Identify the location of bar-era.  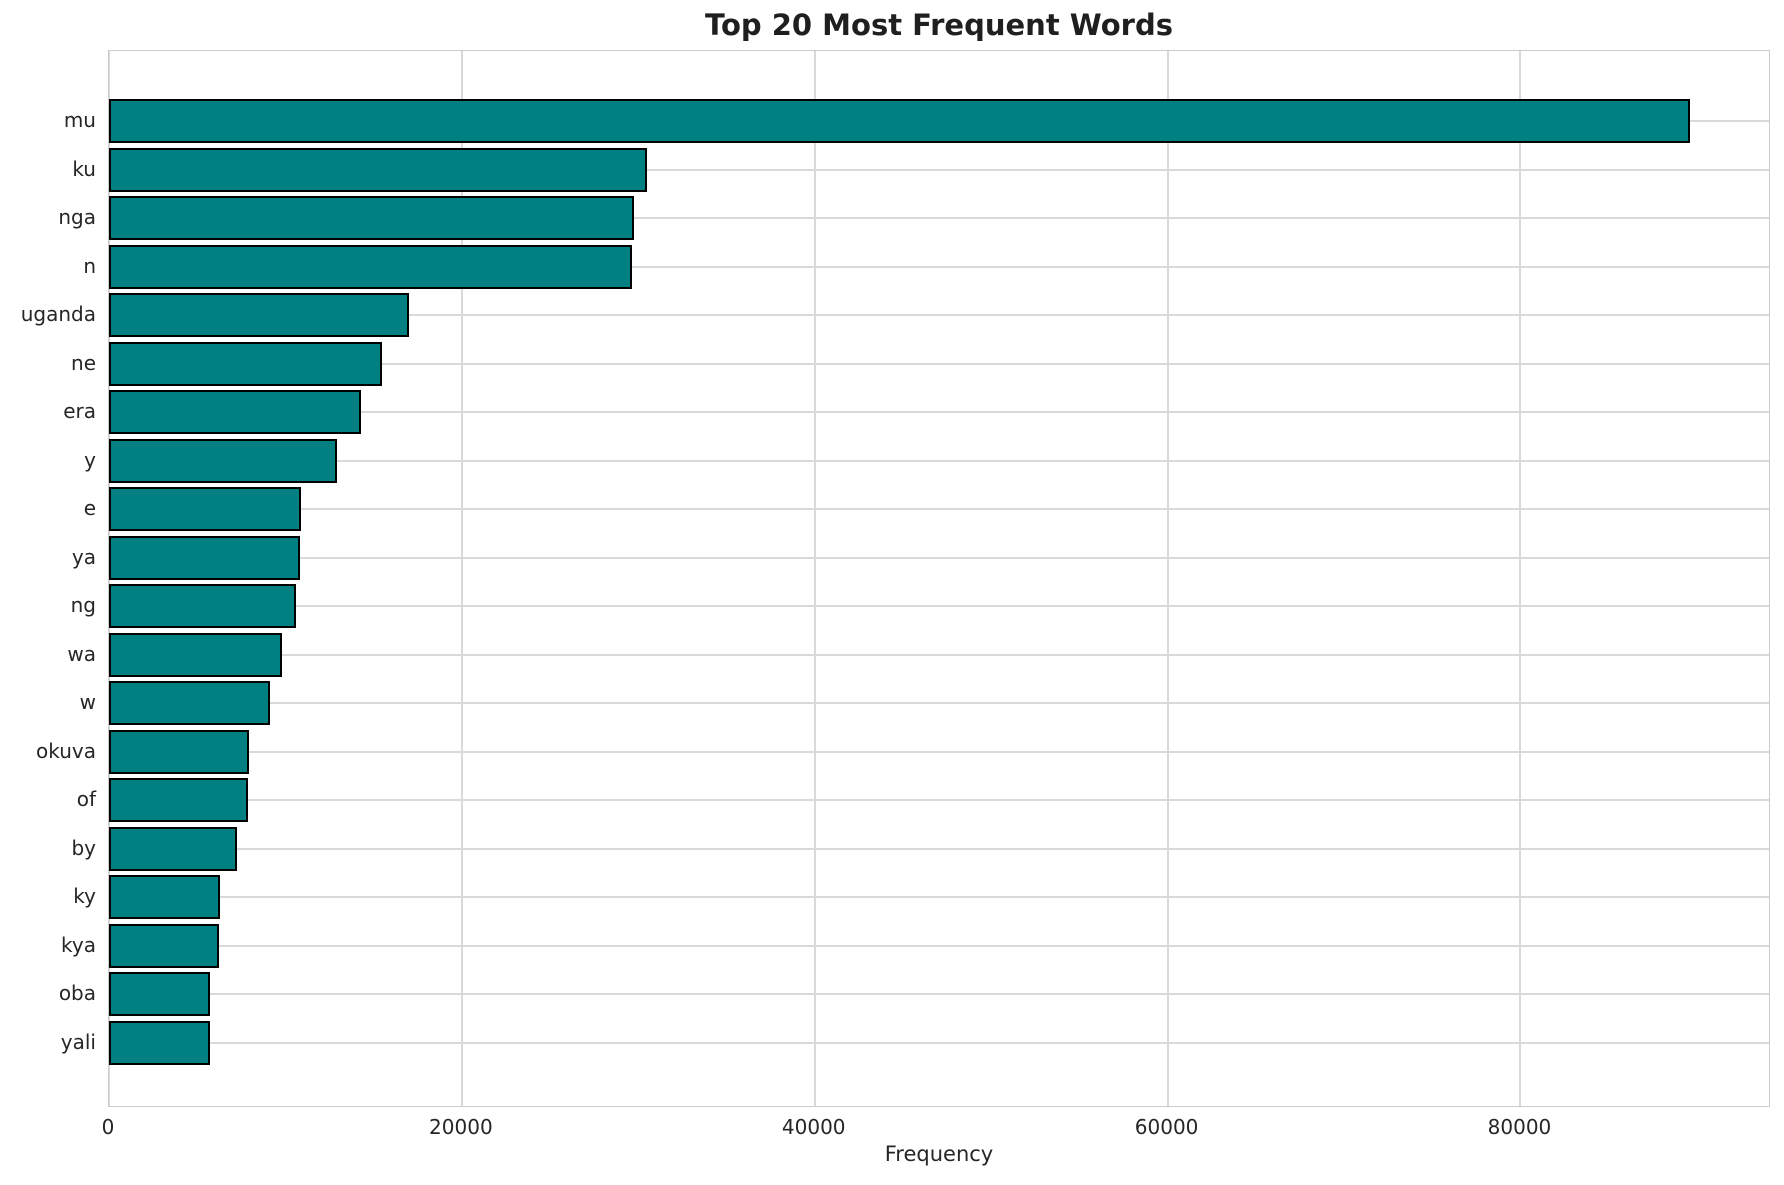
(235, 412).